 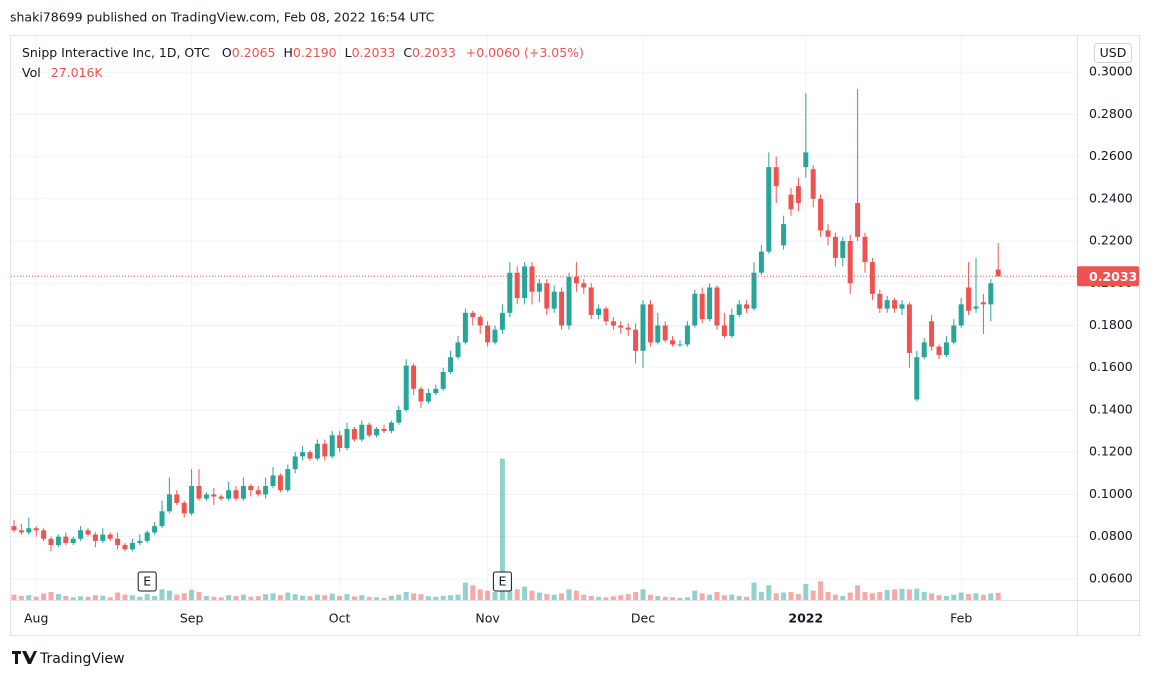 I want to click on ohlc-label: O, so click(x=227, y=52).